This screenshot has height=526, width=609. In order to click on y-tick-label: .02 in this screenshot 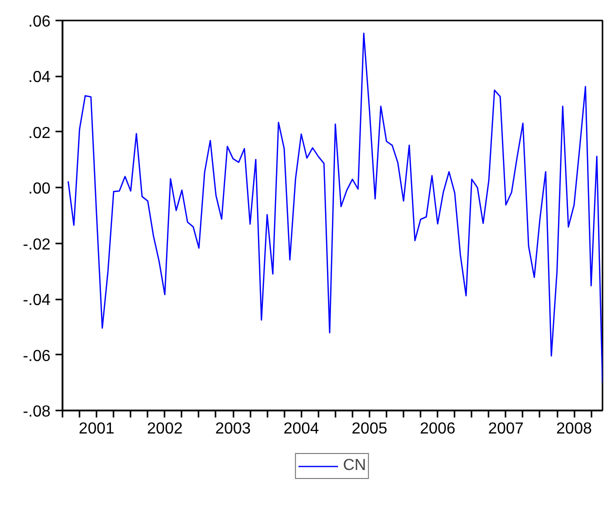, I will do `click(39, 133)`.